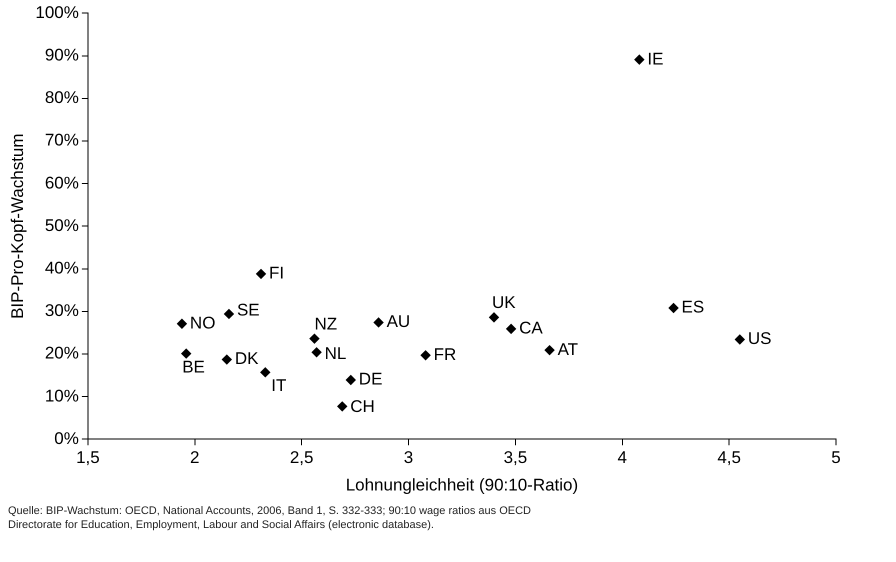  I want to click on annotation: AT, so click(568, 349).